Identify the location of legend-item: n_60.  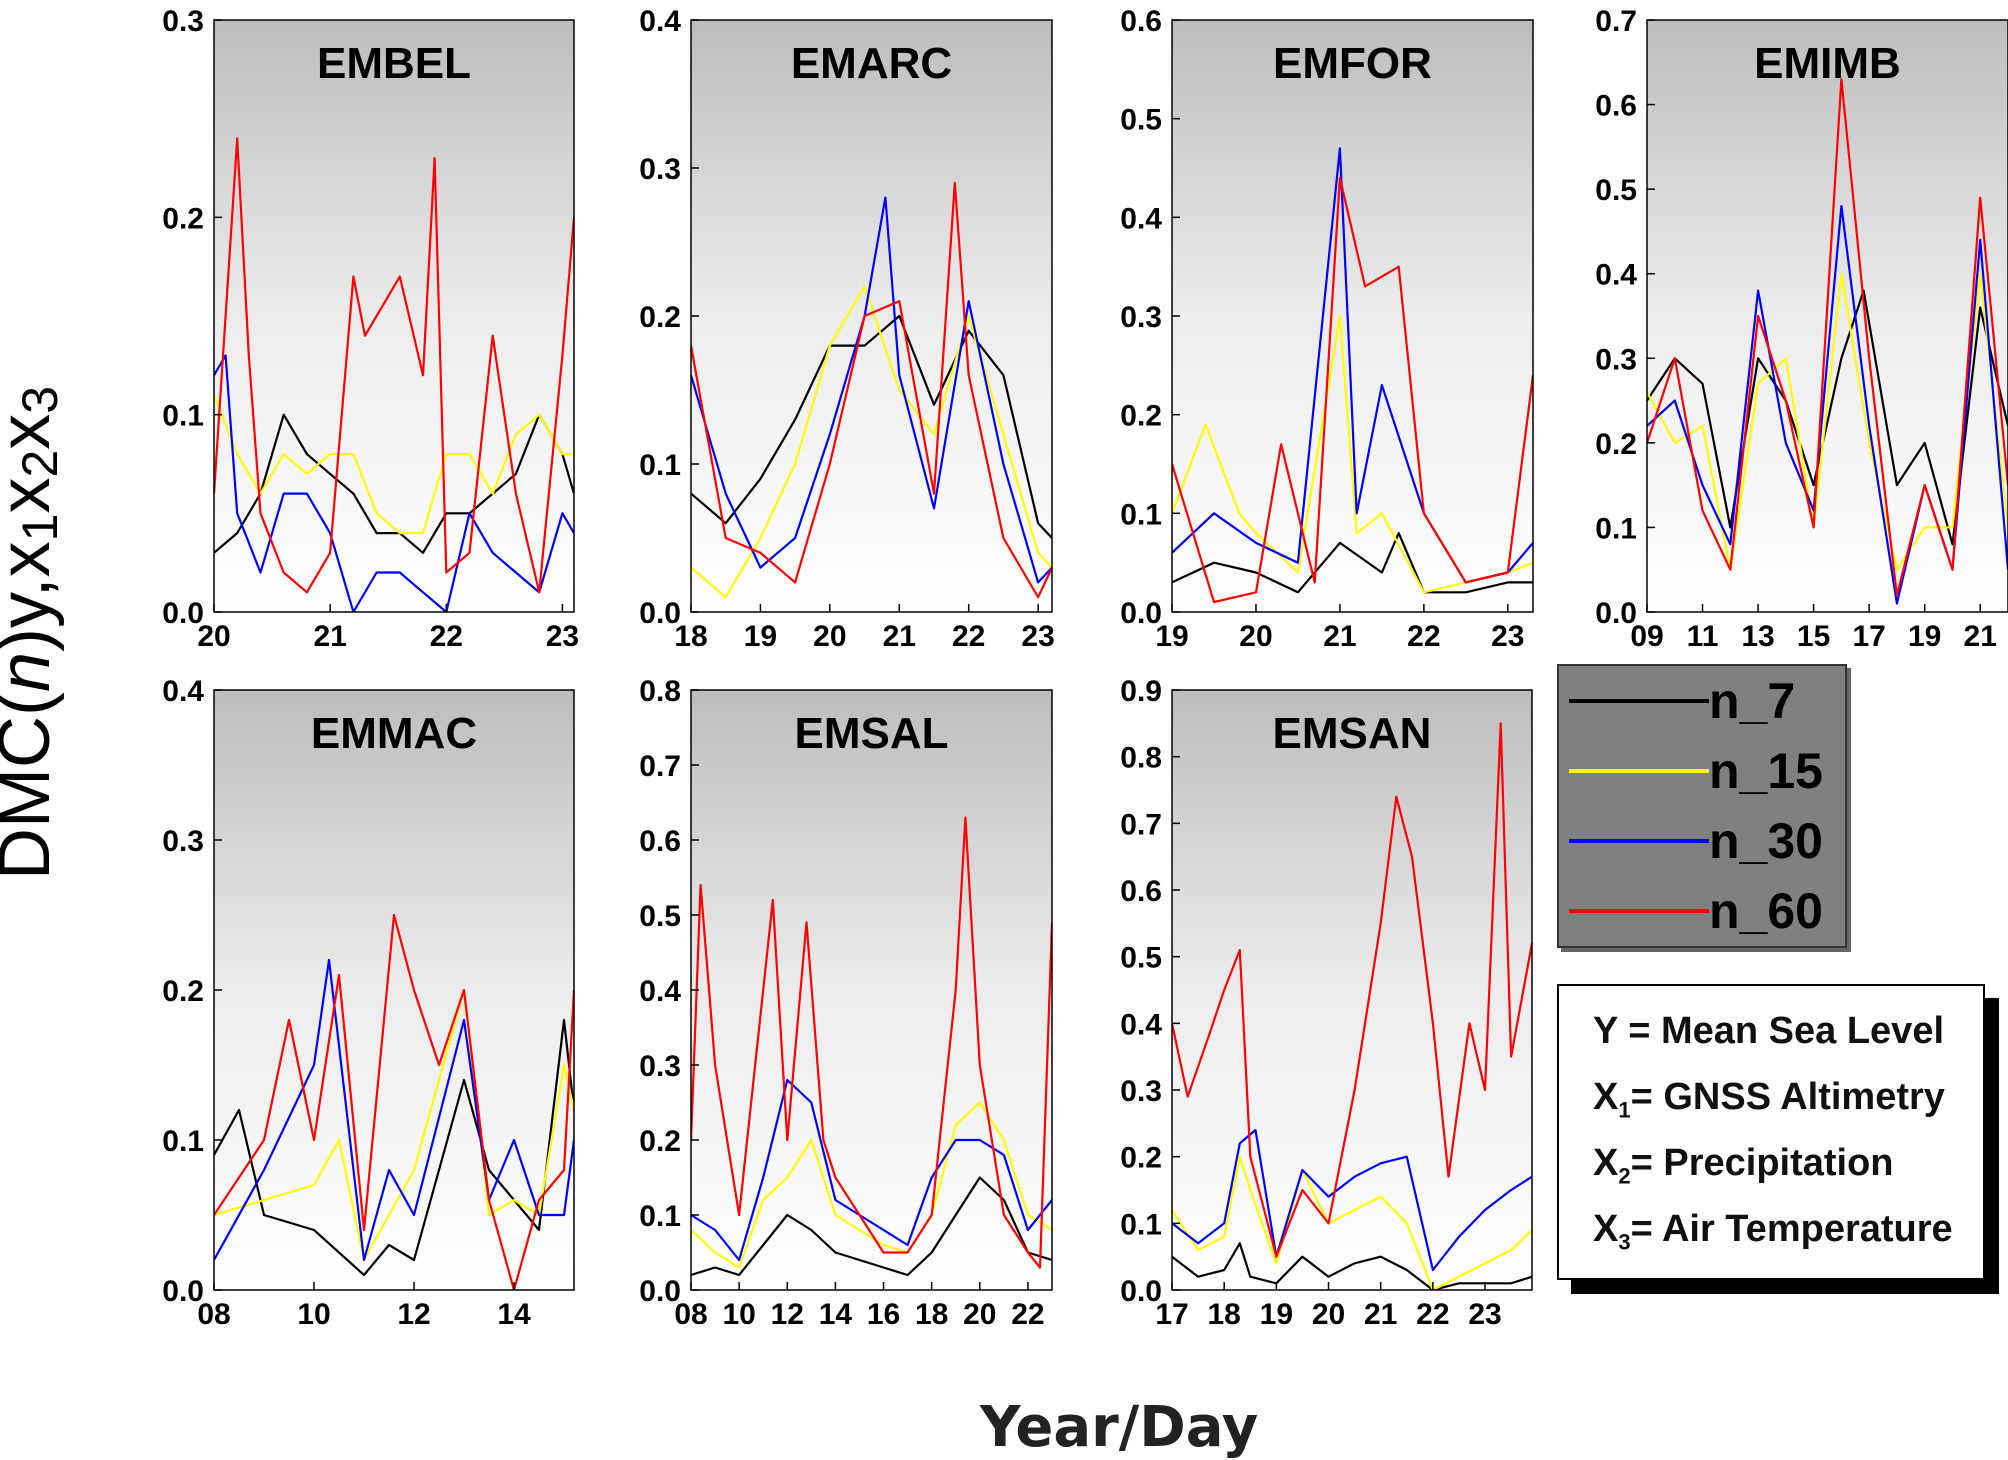
(1702, 911).